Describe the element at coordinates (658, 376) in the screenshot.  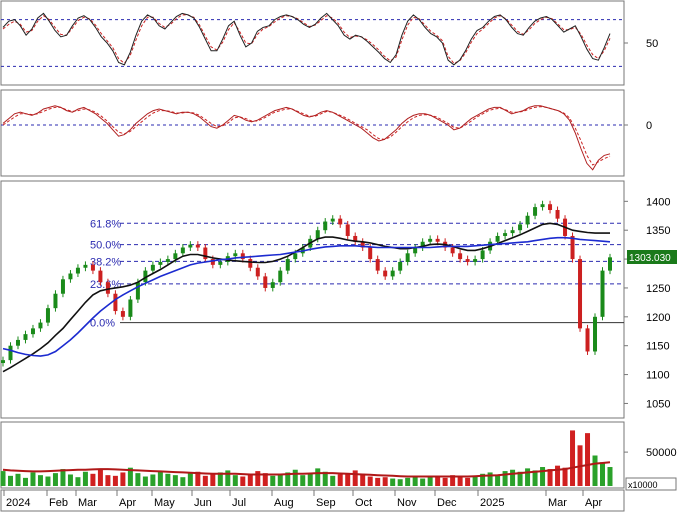
I see `y-tick-label: 1100` at that location.